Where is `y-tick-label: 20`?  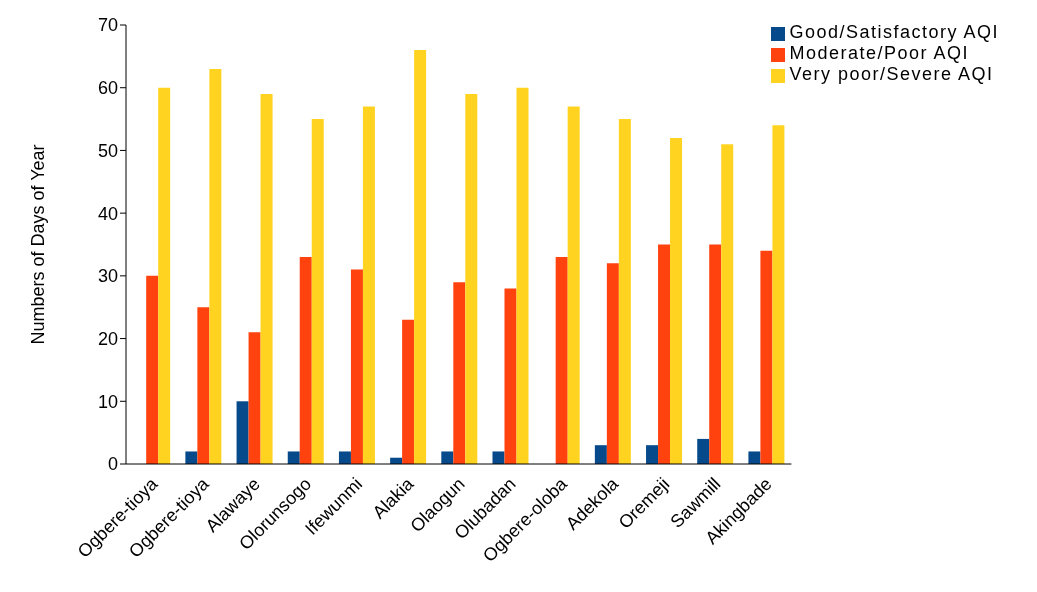 y-tick-label: 20 is located at coordinates (107, 338).